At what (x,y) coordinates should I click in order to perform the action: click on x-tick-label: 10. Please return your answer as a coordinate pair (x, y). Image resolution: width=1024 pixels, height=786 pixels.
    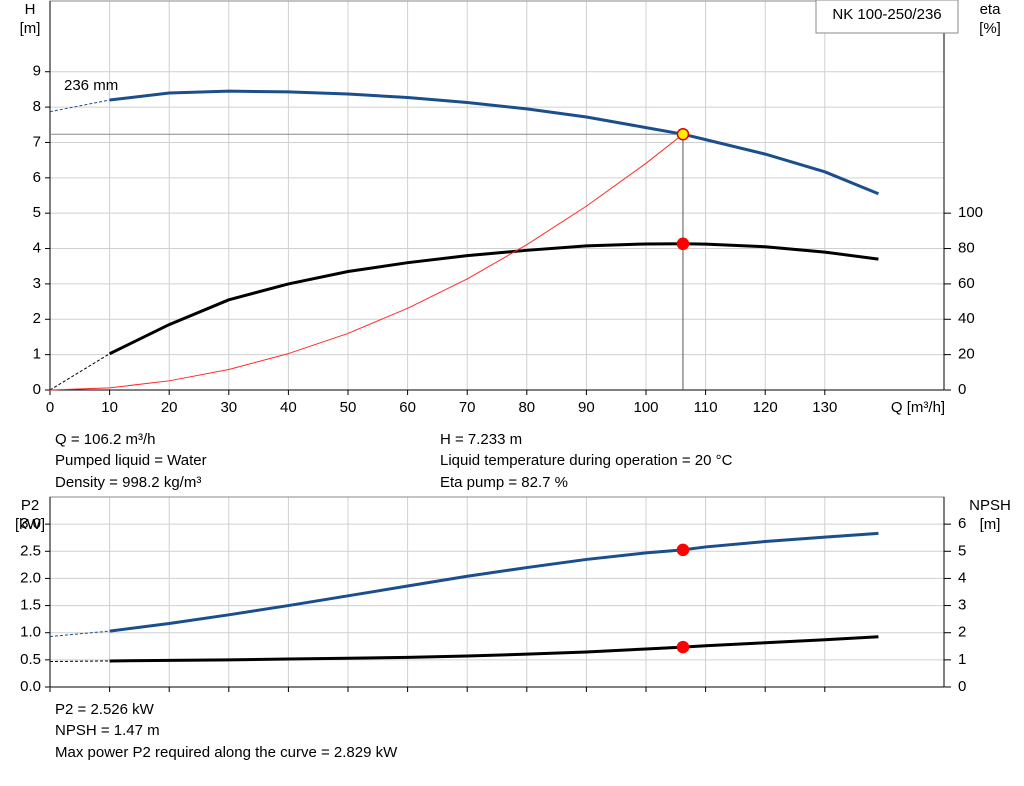
    Looking at the image, I should click on (109, 407).